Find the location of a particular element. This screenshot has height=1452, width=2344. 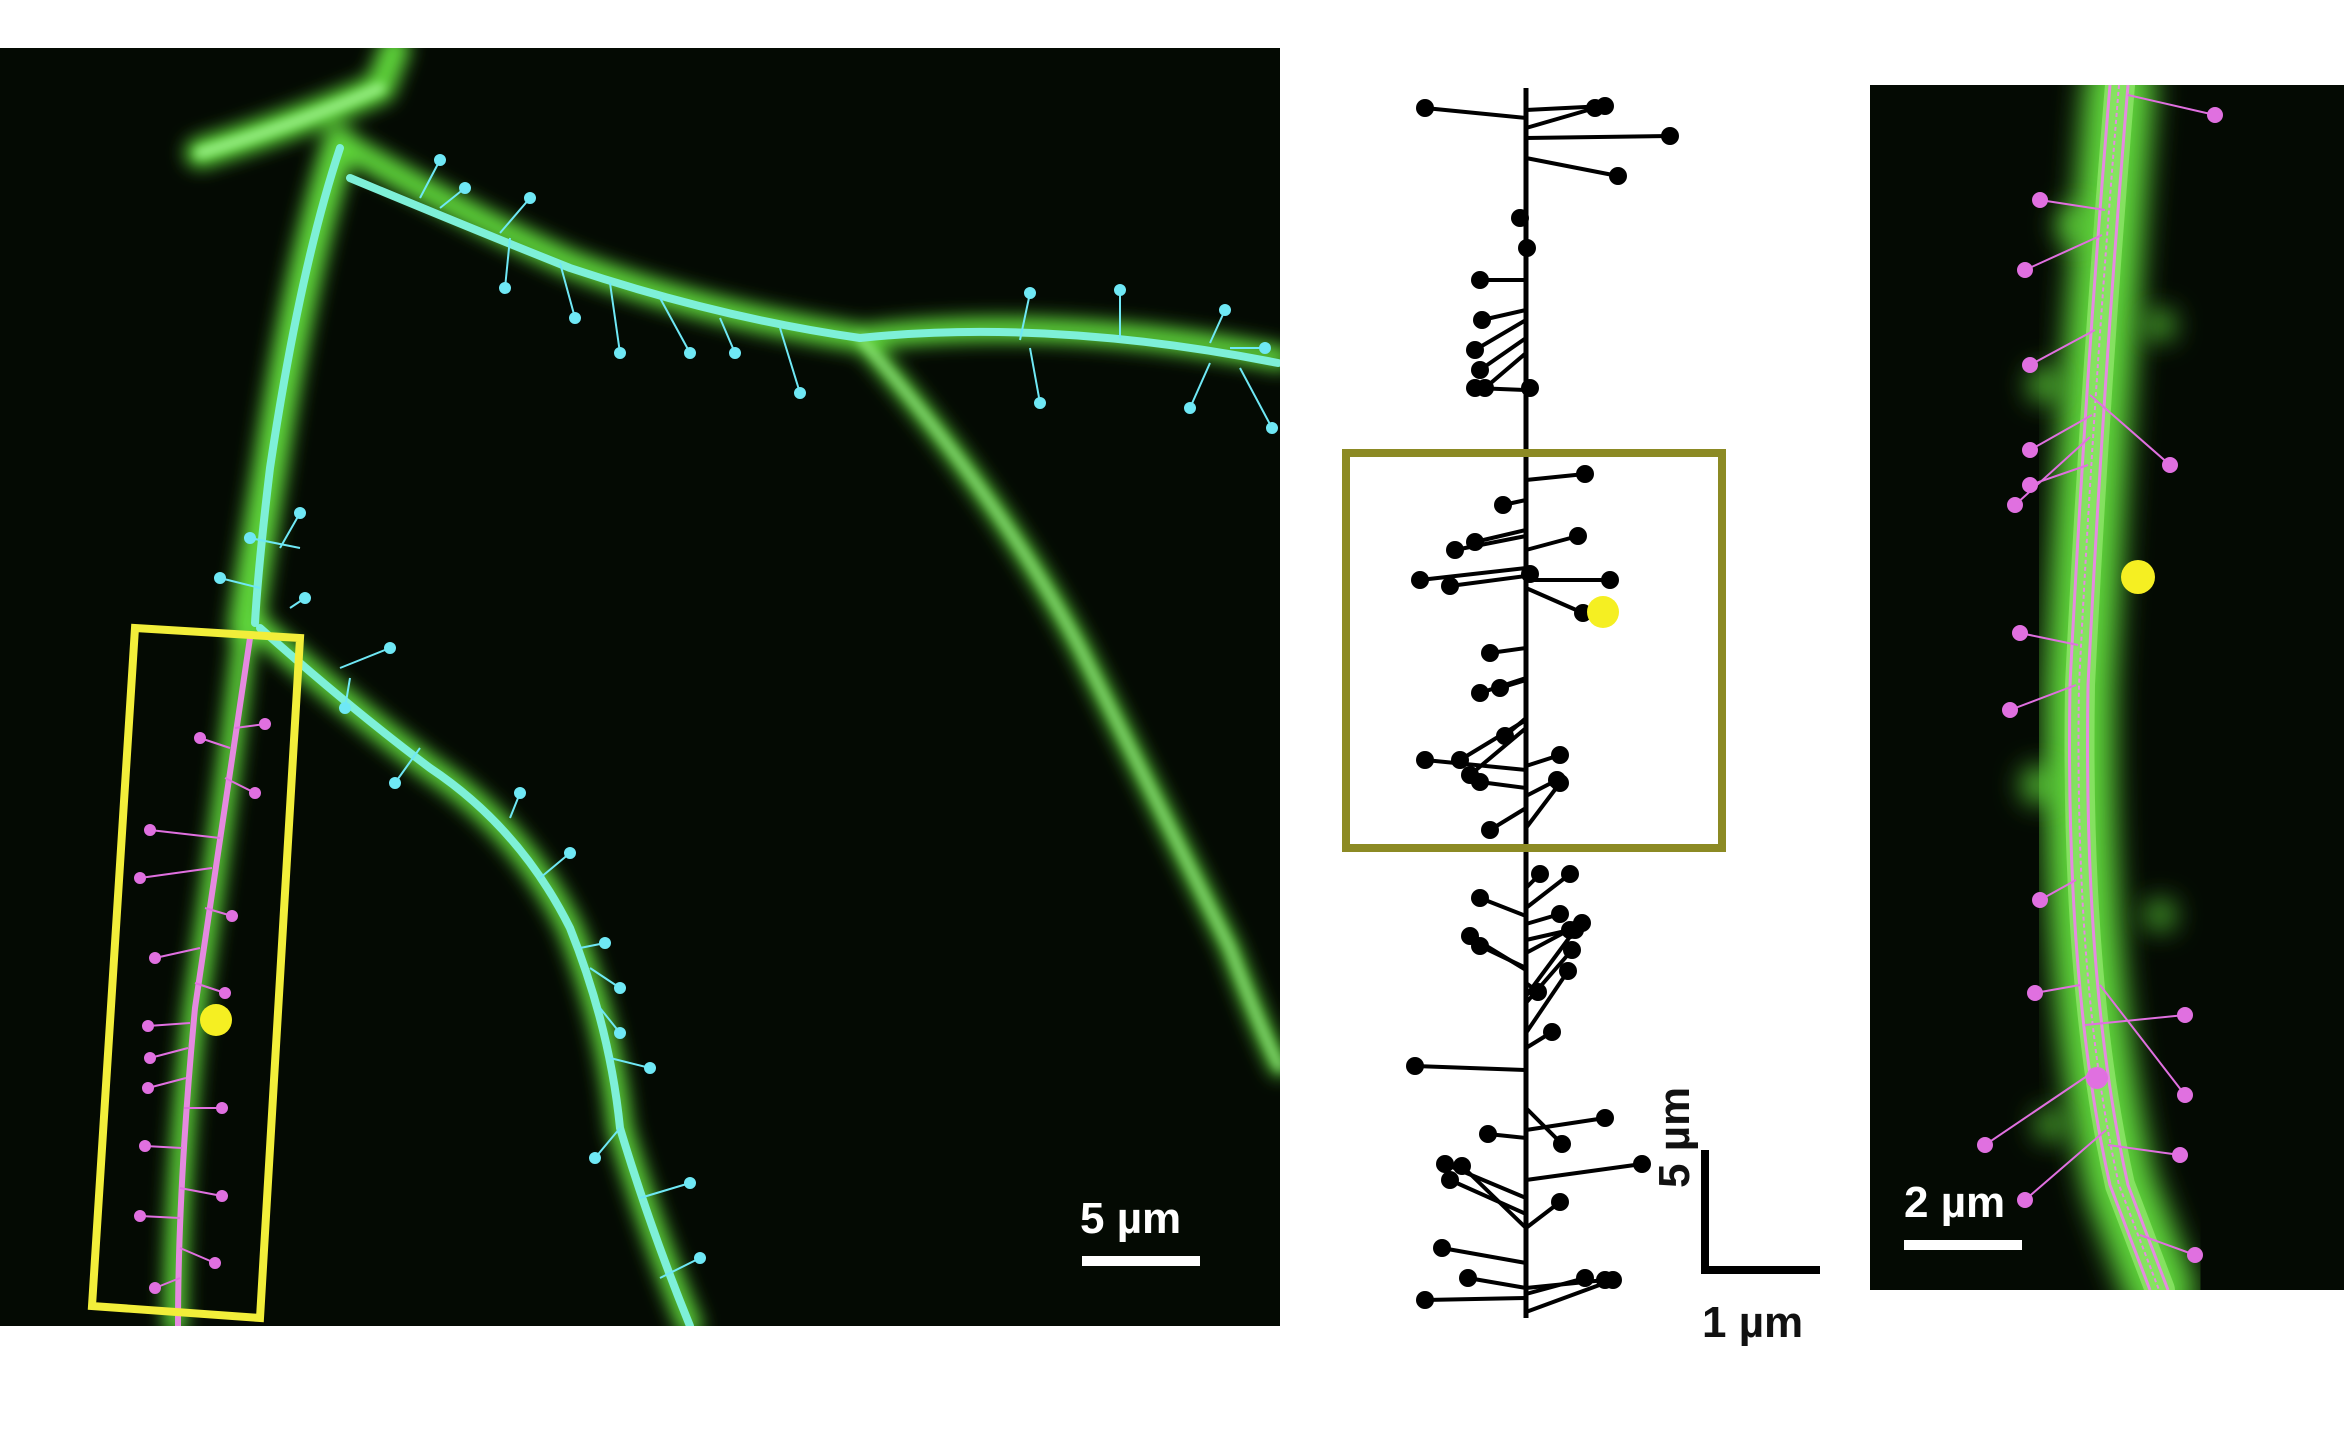

zoom-dendrite-trace is located at coordinates (2119, 687).